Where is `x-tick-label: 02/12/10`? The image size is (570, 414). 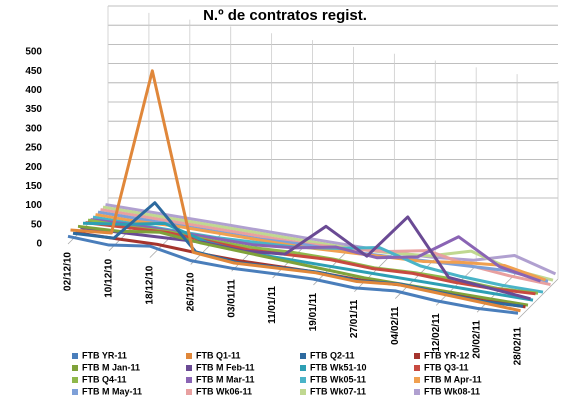
x-tick-label: 02/12/10 is located at coordinates (68, 271).